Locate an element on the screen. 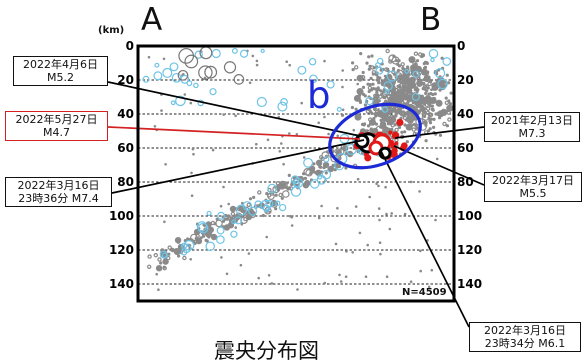  callout-2022-04-06: 2022年4月6日 M5.2 is located at coordinates (60, 71).